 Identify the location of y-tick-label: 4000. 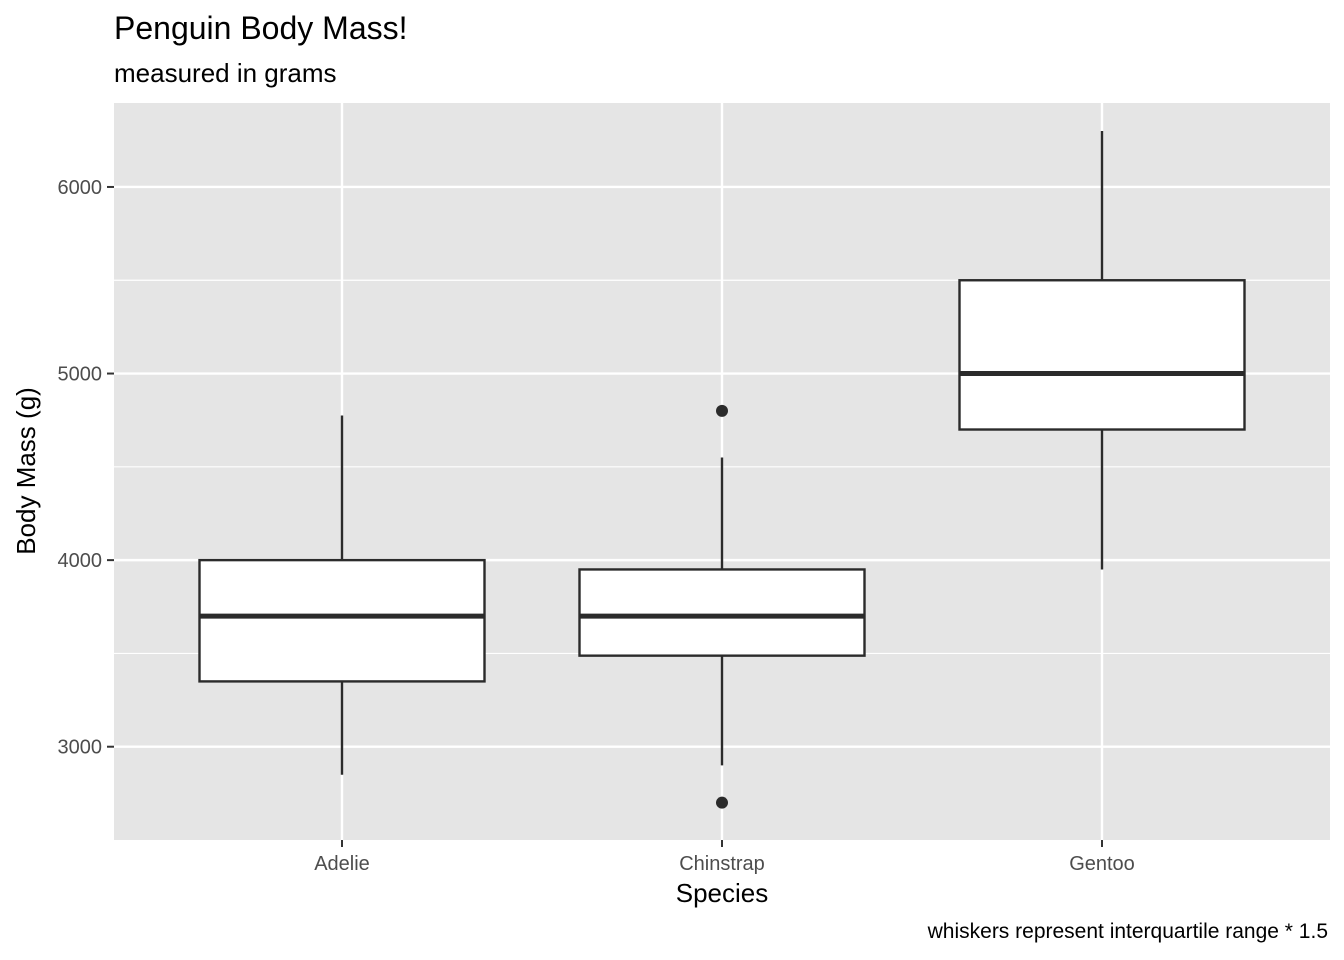
(80, 561).